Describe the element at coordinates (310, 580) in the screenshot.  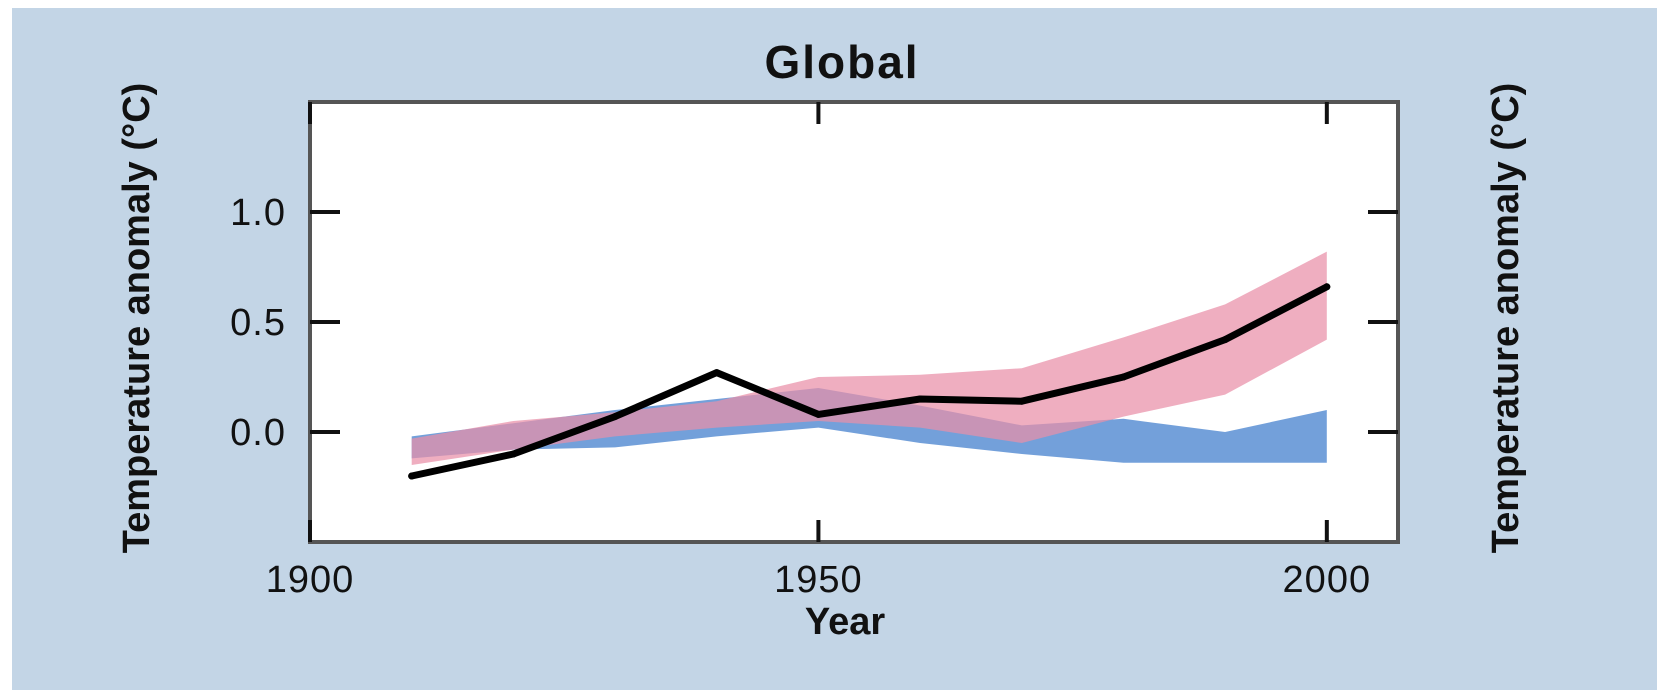
I see `x-tick-label-1900: 1900` at that location.